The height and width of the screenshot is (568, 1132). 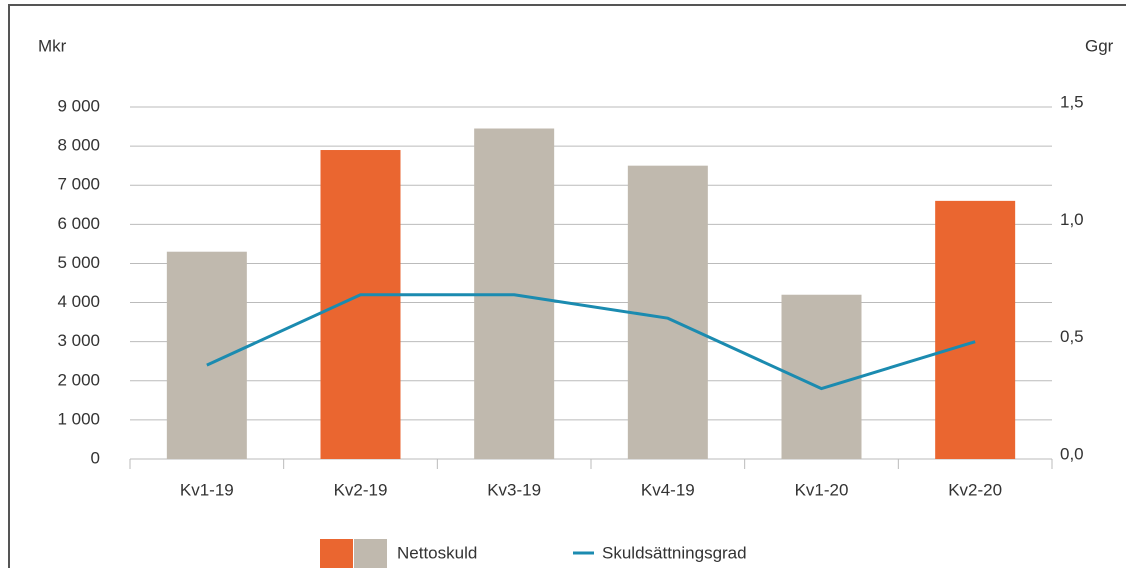 What do you see at coordinates (78, 223) in the screenshot?
I see `y-tick-label: 6 000` at bounding box center [78, 223].